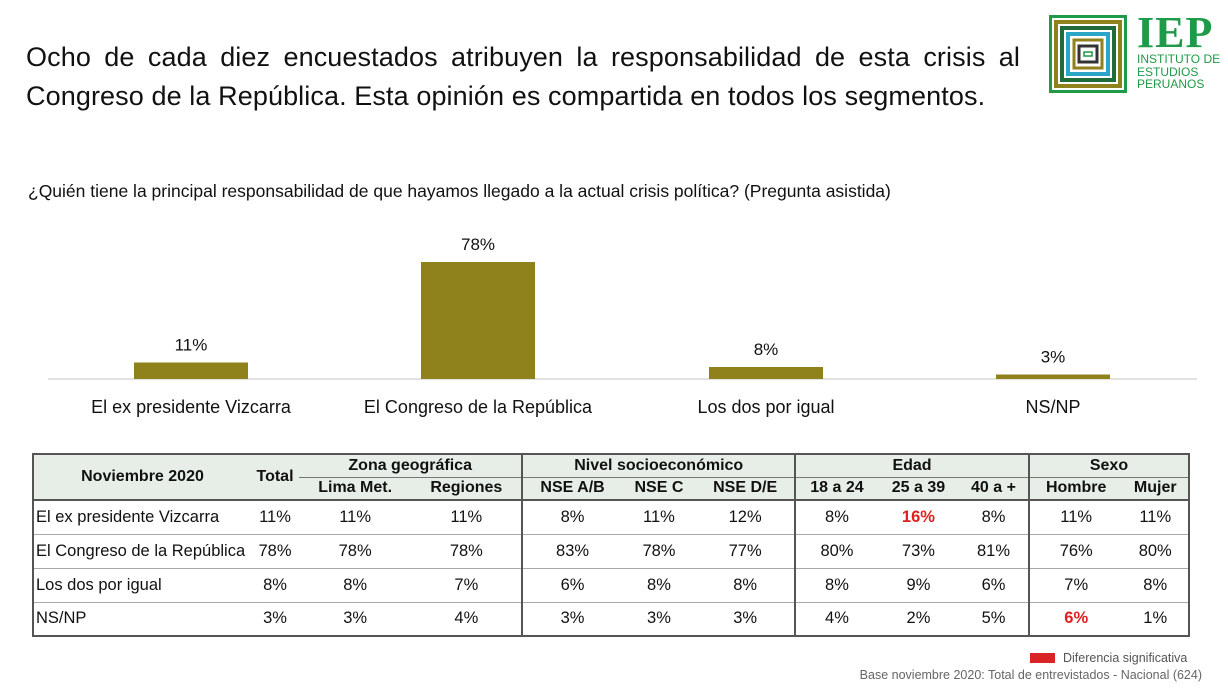  What do you see at coordinates (766, 349) in the screenshot?
I see `bar-value-label: 8%` at bounding box center [766, 349].